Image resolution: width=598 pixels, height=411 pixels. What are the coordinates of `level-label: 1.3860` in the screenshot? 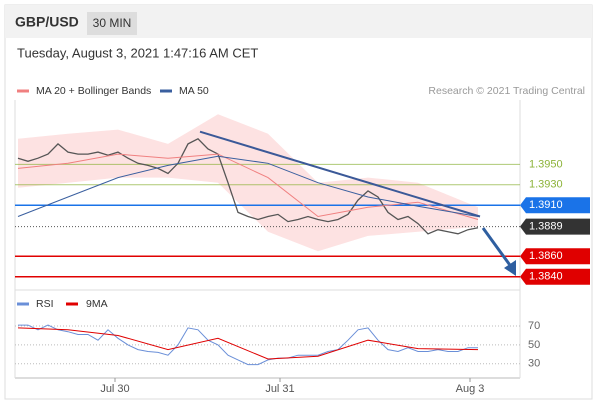 It's located at (546, 256).